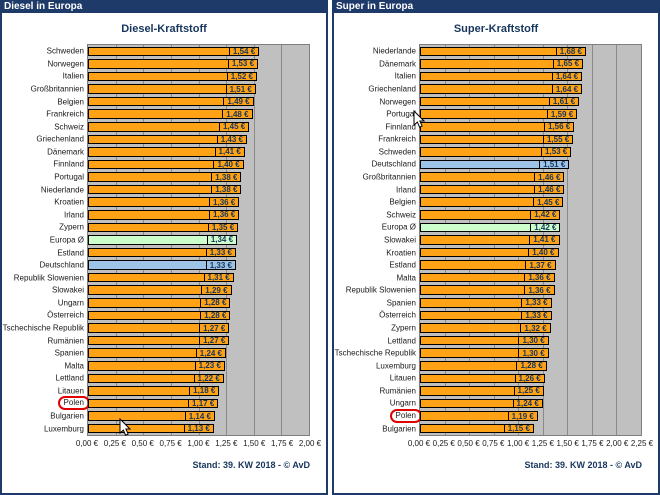 The width and height of the screenshot is (660, 495). Describe the element at coordinates (511, 428) in the screenshot. I see `chart-row: Bulgarien 1,15 €` at that location.